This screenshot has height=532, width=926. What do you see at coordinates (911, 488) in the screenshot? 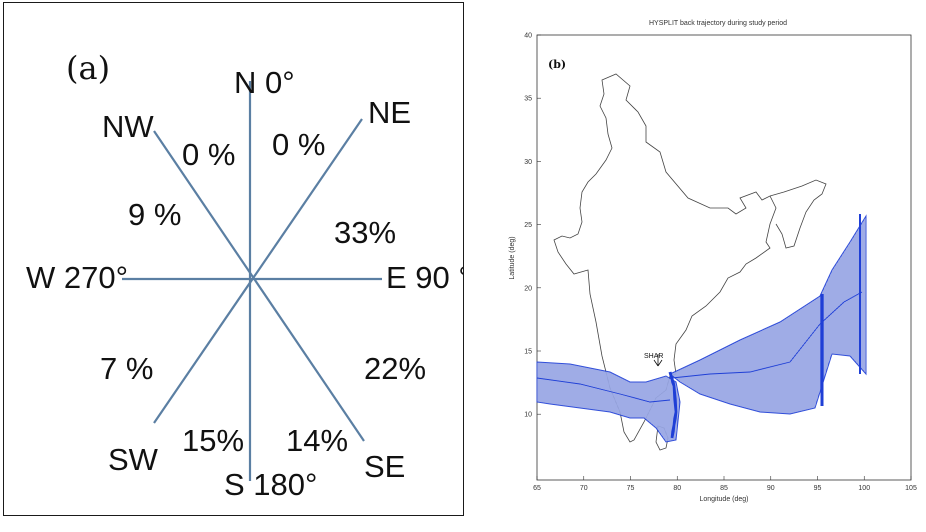
I see `x-tick-label: 105` at bounding box center [911, 488].